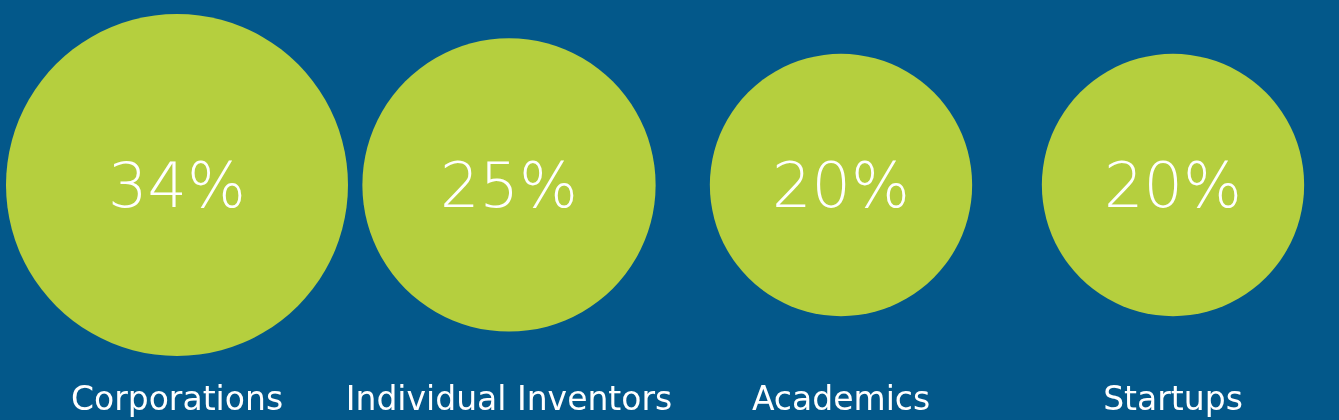 Image resolution: width=1339 pixels, height=420 pixels. What do you see at coordinates (1173, 398) in the screenshot?
I see `category-label: Startups` at bounding box center [1173, 398].